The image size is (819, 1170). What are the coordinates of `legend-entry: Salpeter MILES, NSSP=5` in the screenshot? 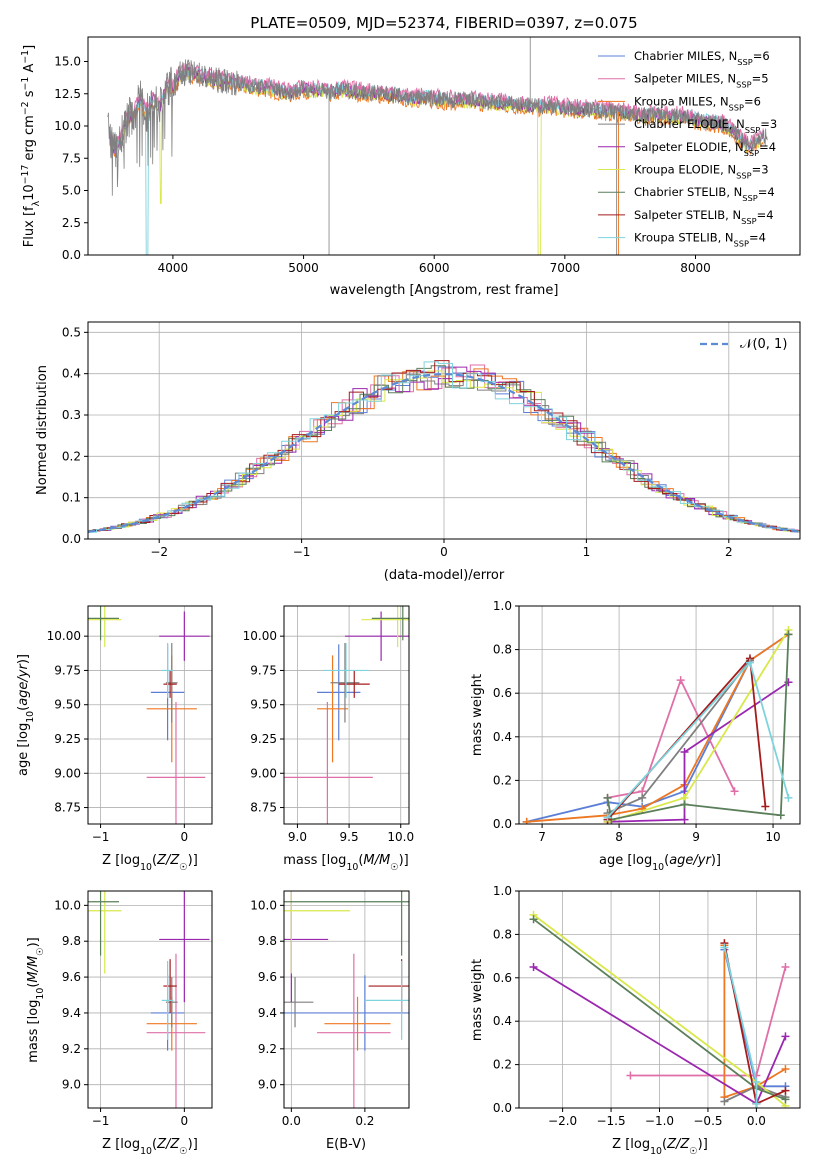 It's located at (701, 81).